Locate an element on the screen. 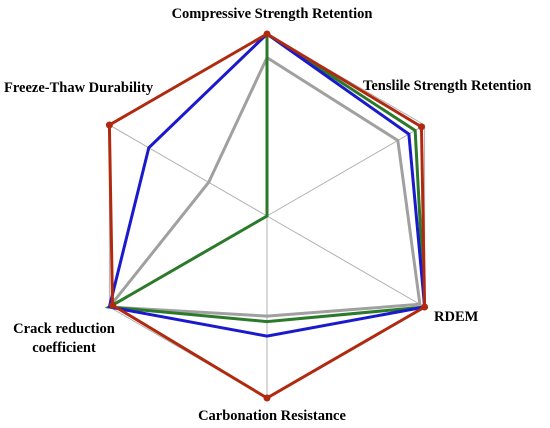 This screenshot has width=550, height=428. axis-label-rdem: RDEM is located at coordinates (456, 317).